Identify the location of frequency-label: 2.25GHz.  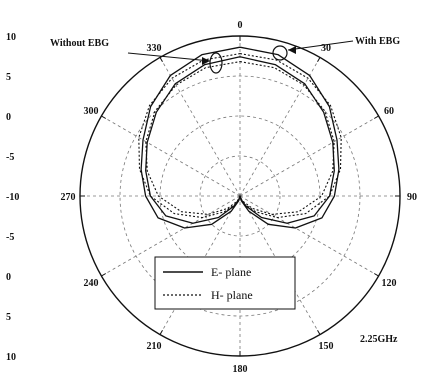
(379, 339).